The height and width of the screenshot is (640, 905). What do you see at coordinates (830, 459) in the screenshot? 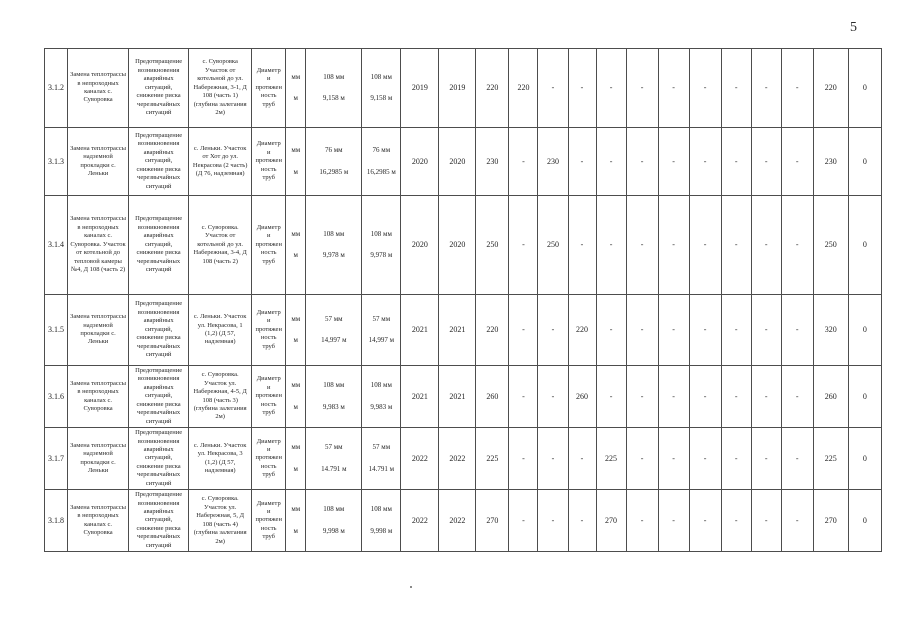
I see `cell-total-repeat: 225` at bounding box center [830, 459].